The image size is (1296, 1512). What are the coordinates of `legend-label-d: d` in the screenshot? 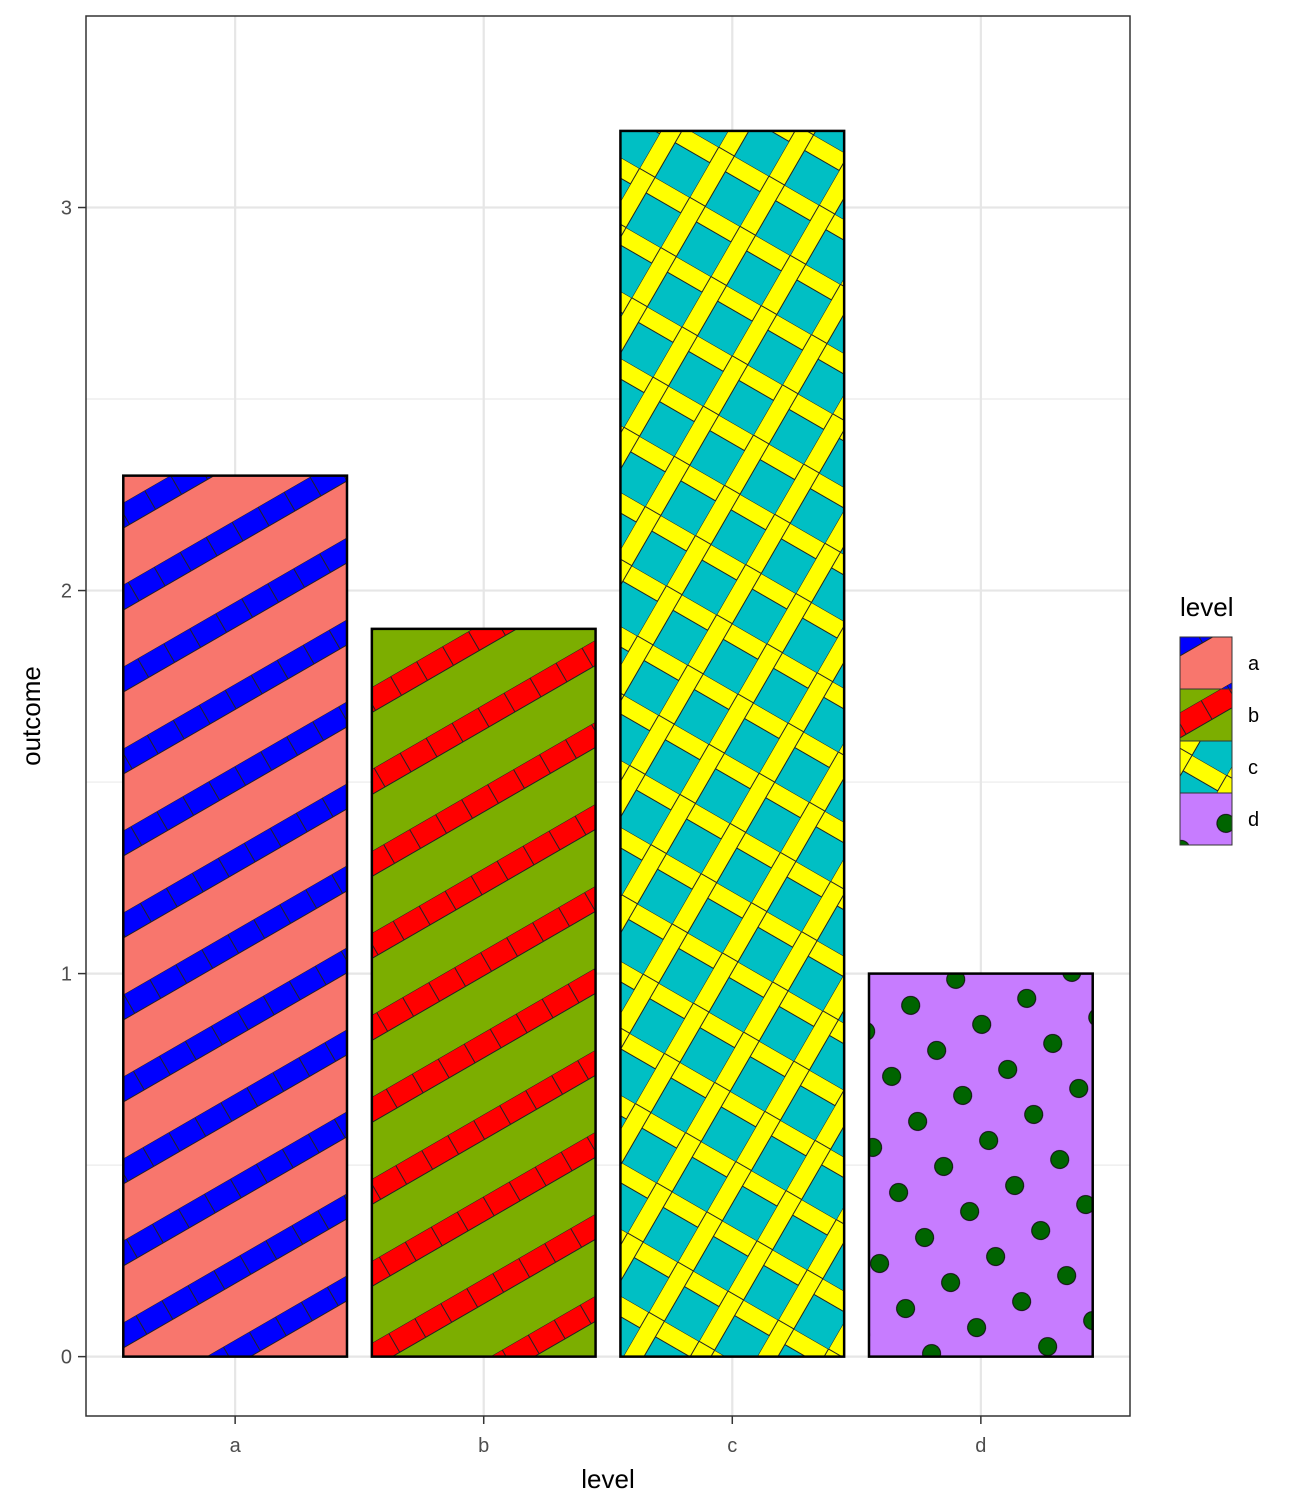 It's located at (1253, 820).